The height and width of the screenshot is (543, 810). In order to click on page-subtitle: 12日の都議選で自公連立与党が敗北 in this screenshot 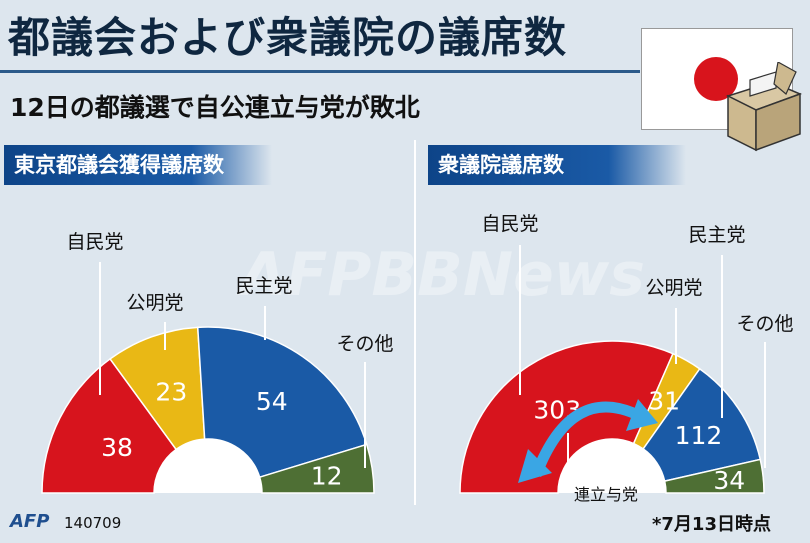, I will do `click(215, 107)`.